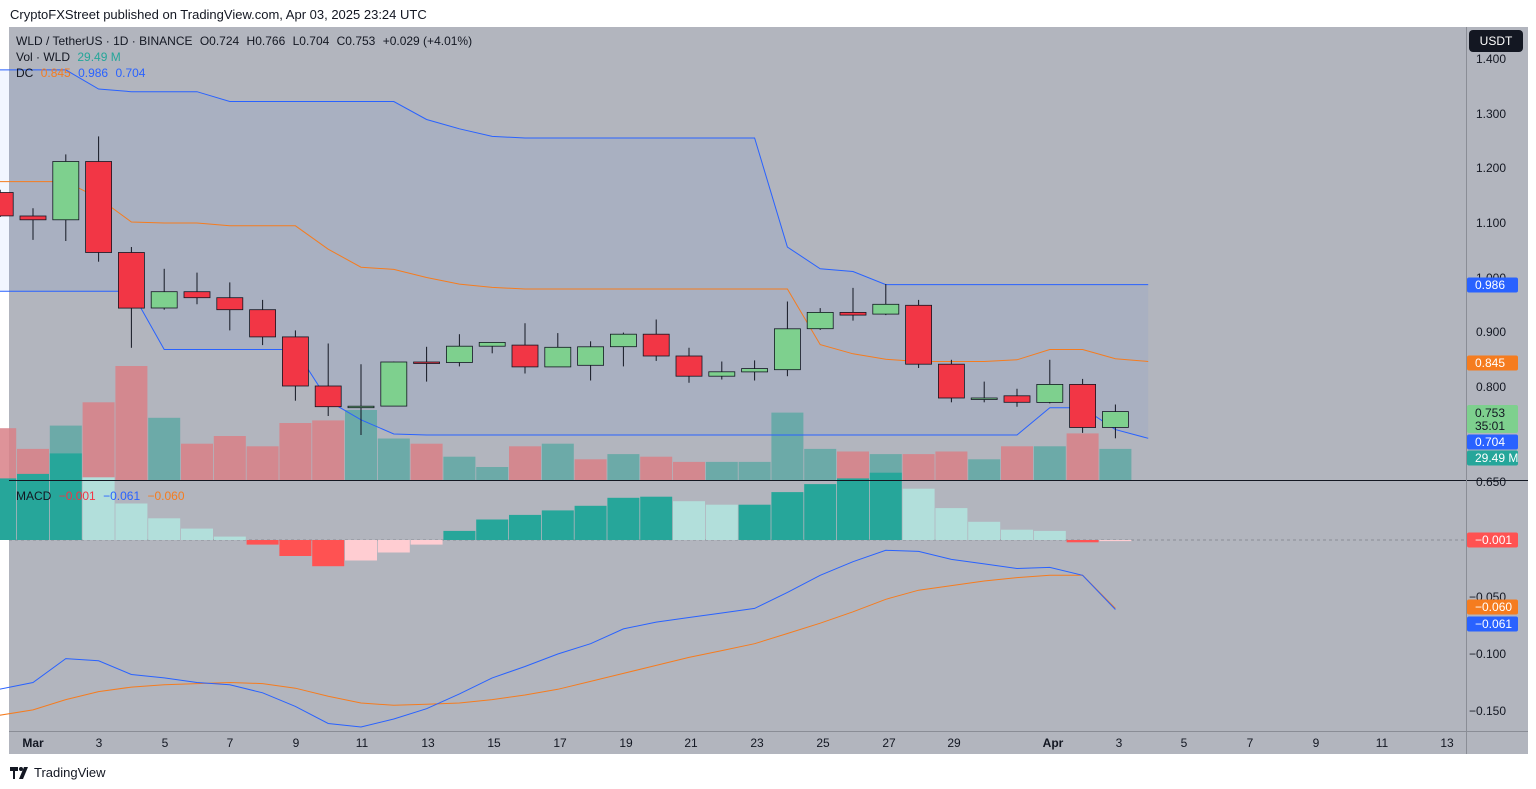  I want to click on time-tick-label: 7, so click(230, 743).